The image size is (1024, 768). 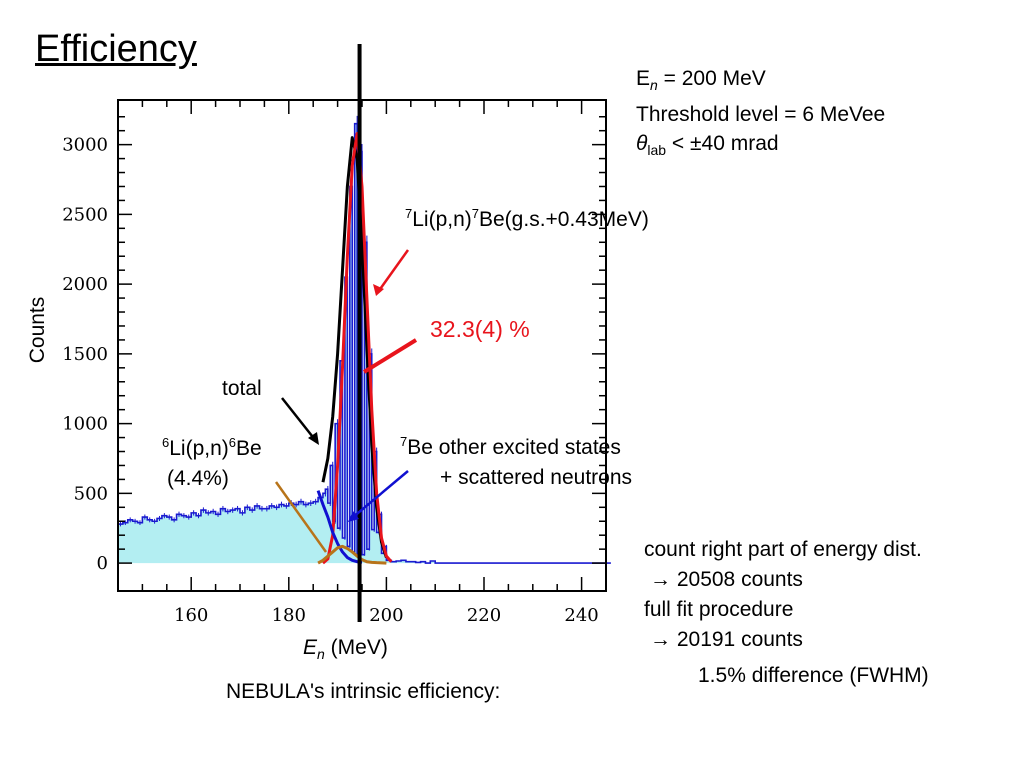 What do you see at coordinates (212, 461) in the screenshot?
I see `li6-label: 6Li(p,n)6Be (4.4%)` at bounding box center [212, 461].